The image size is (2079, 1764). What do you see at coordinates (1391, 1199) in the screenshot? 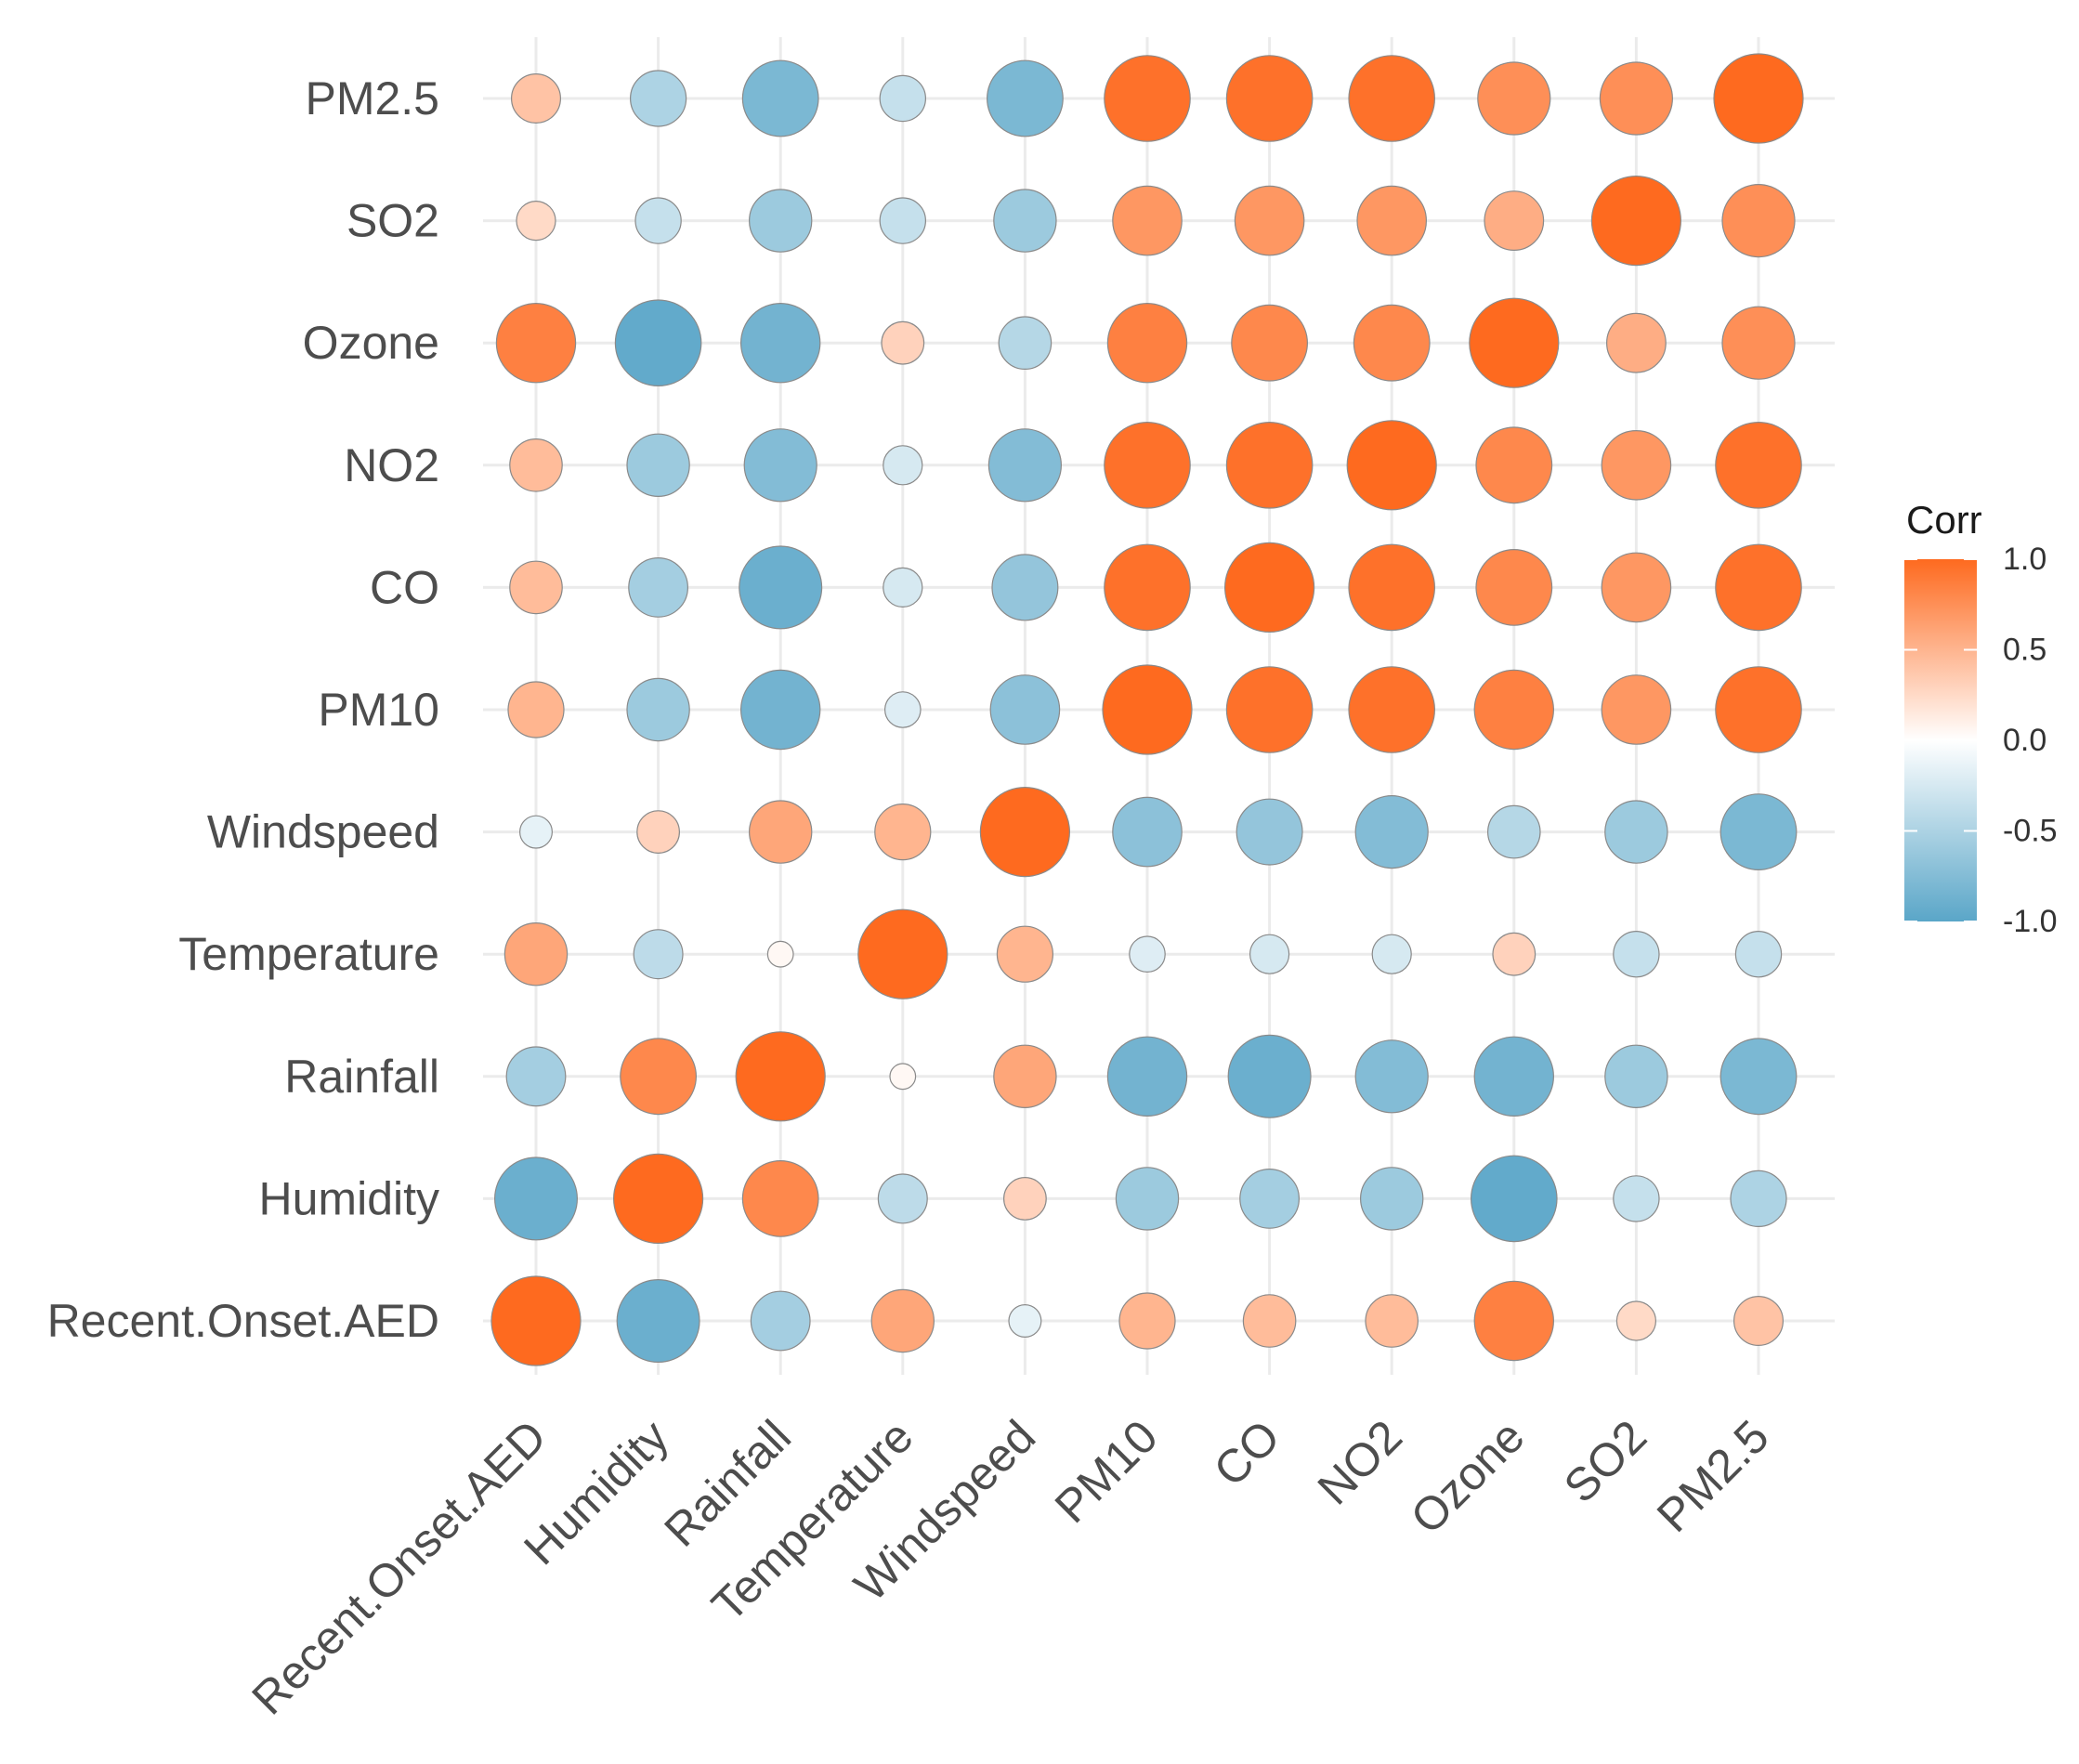
I see `corr-dot-humidity-no2` at bounding box center [1391, 1199].